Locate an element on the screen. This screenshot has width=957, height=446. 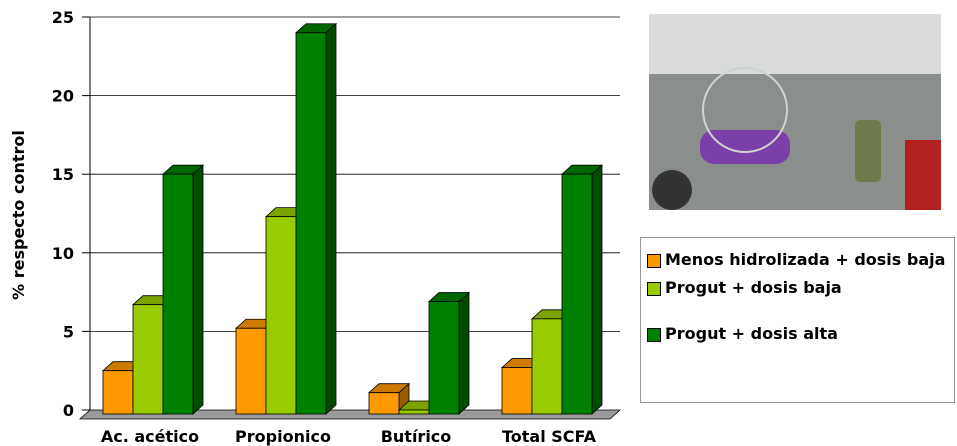
y-tick-label: 25 is located at coordinates (63, 17).